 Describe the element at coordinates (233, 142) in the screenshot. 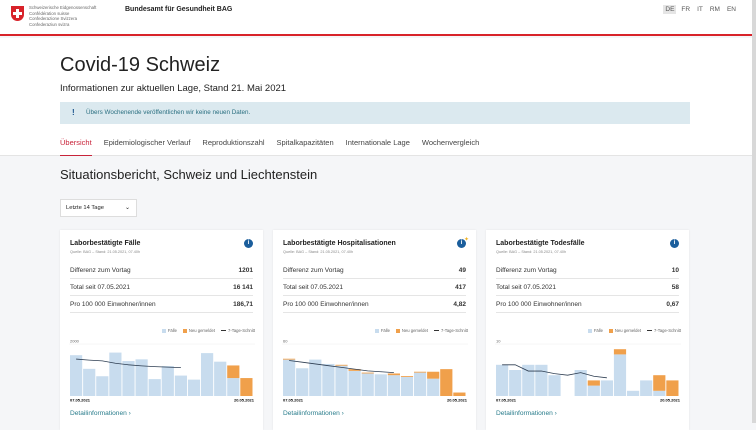

I see `tab-reproduktionszahl: Reproduktionszahl` at that location.